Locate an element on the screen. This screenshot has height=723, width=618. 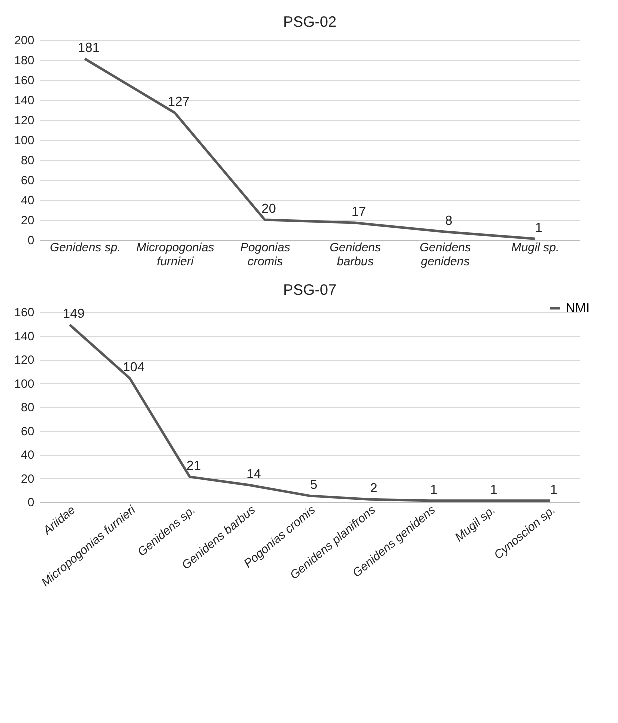
y-tick-label: 200 is located at coordinates (24, 41).